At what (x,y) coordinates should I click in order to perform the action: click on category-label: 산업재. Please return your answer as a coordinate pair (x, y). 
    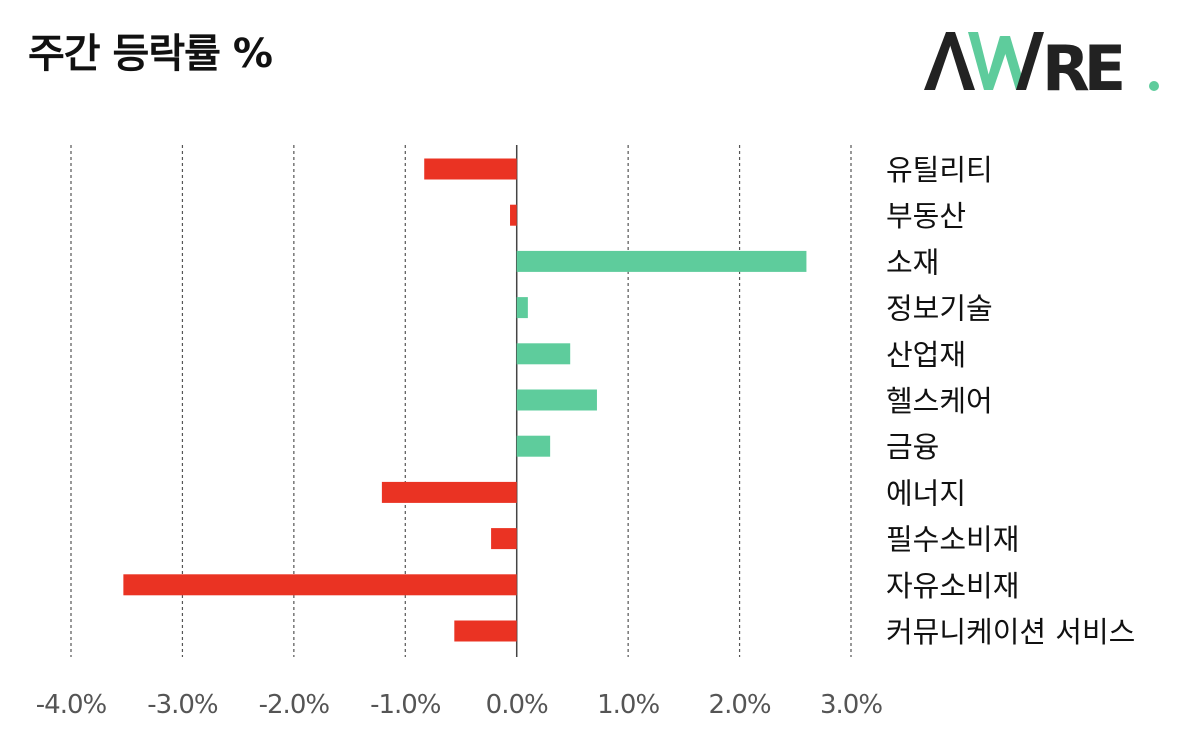
    Looking at the image, I should click on (926, 355).